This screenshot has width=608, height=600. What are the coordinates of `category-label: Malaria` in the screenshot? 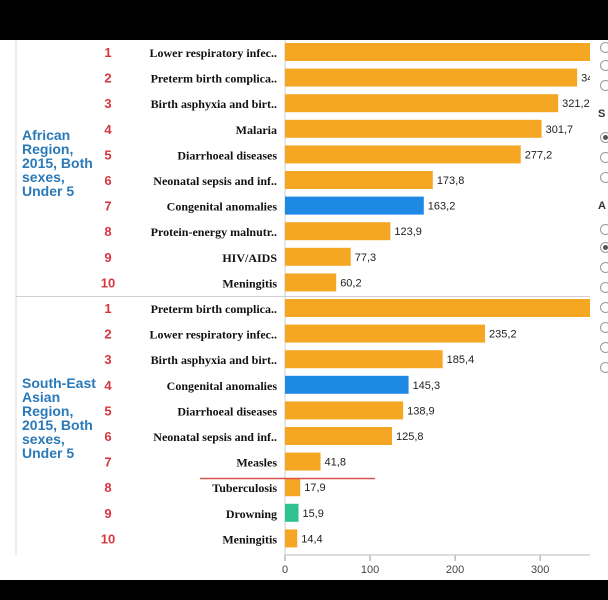 It's located at (256, 130).